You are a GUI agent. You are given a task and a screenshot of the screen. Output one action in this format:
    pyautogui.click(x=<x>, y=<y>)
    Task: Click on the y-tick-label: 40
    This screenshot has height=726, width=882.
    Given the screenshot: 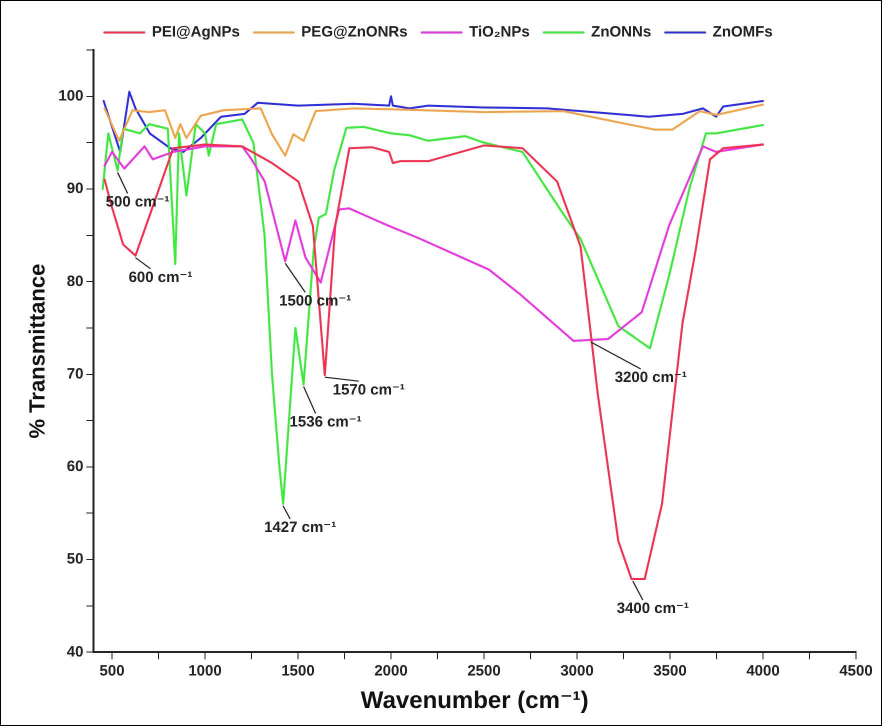 What is the action you would take?
    pyautogui.click(x=75, y=651)
    